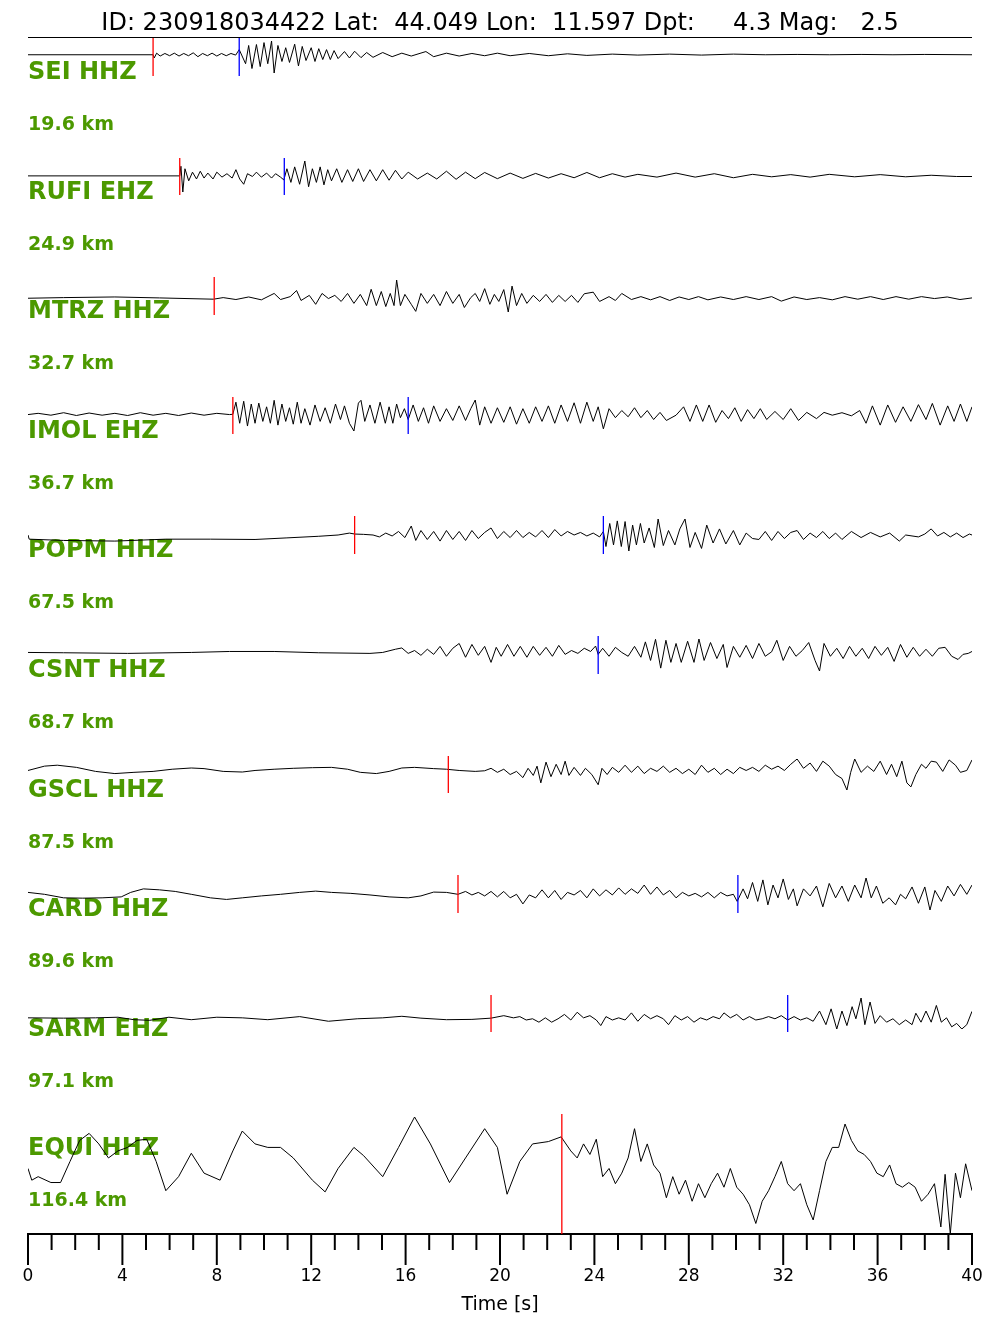 The image size is (1000, 1333). I want to click on x-tick-label: 24, so click(594, 1274).